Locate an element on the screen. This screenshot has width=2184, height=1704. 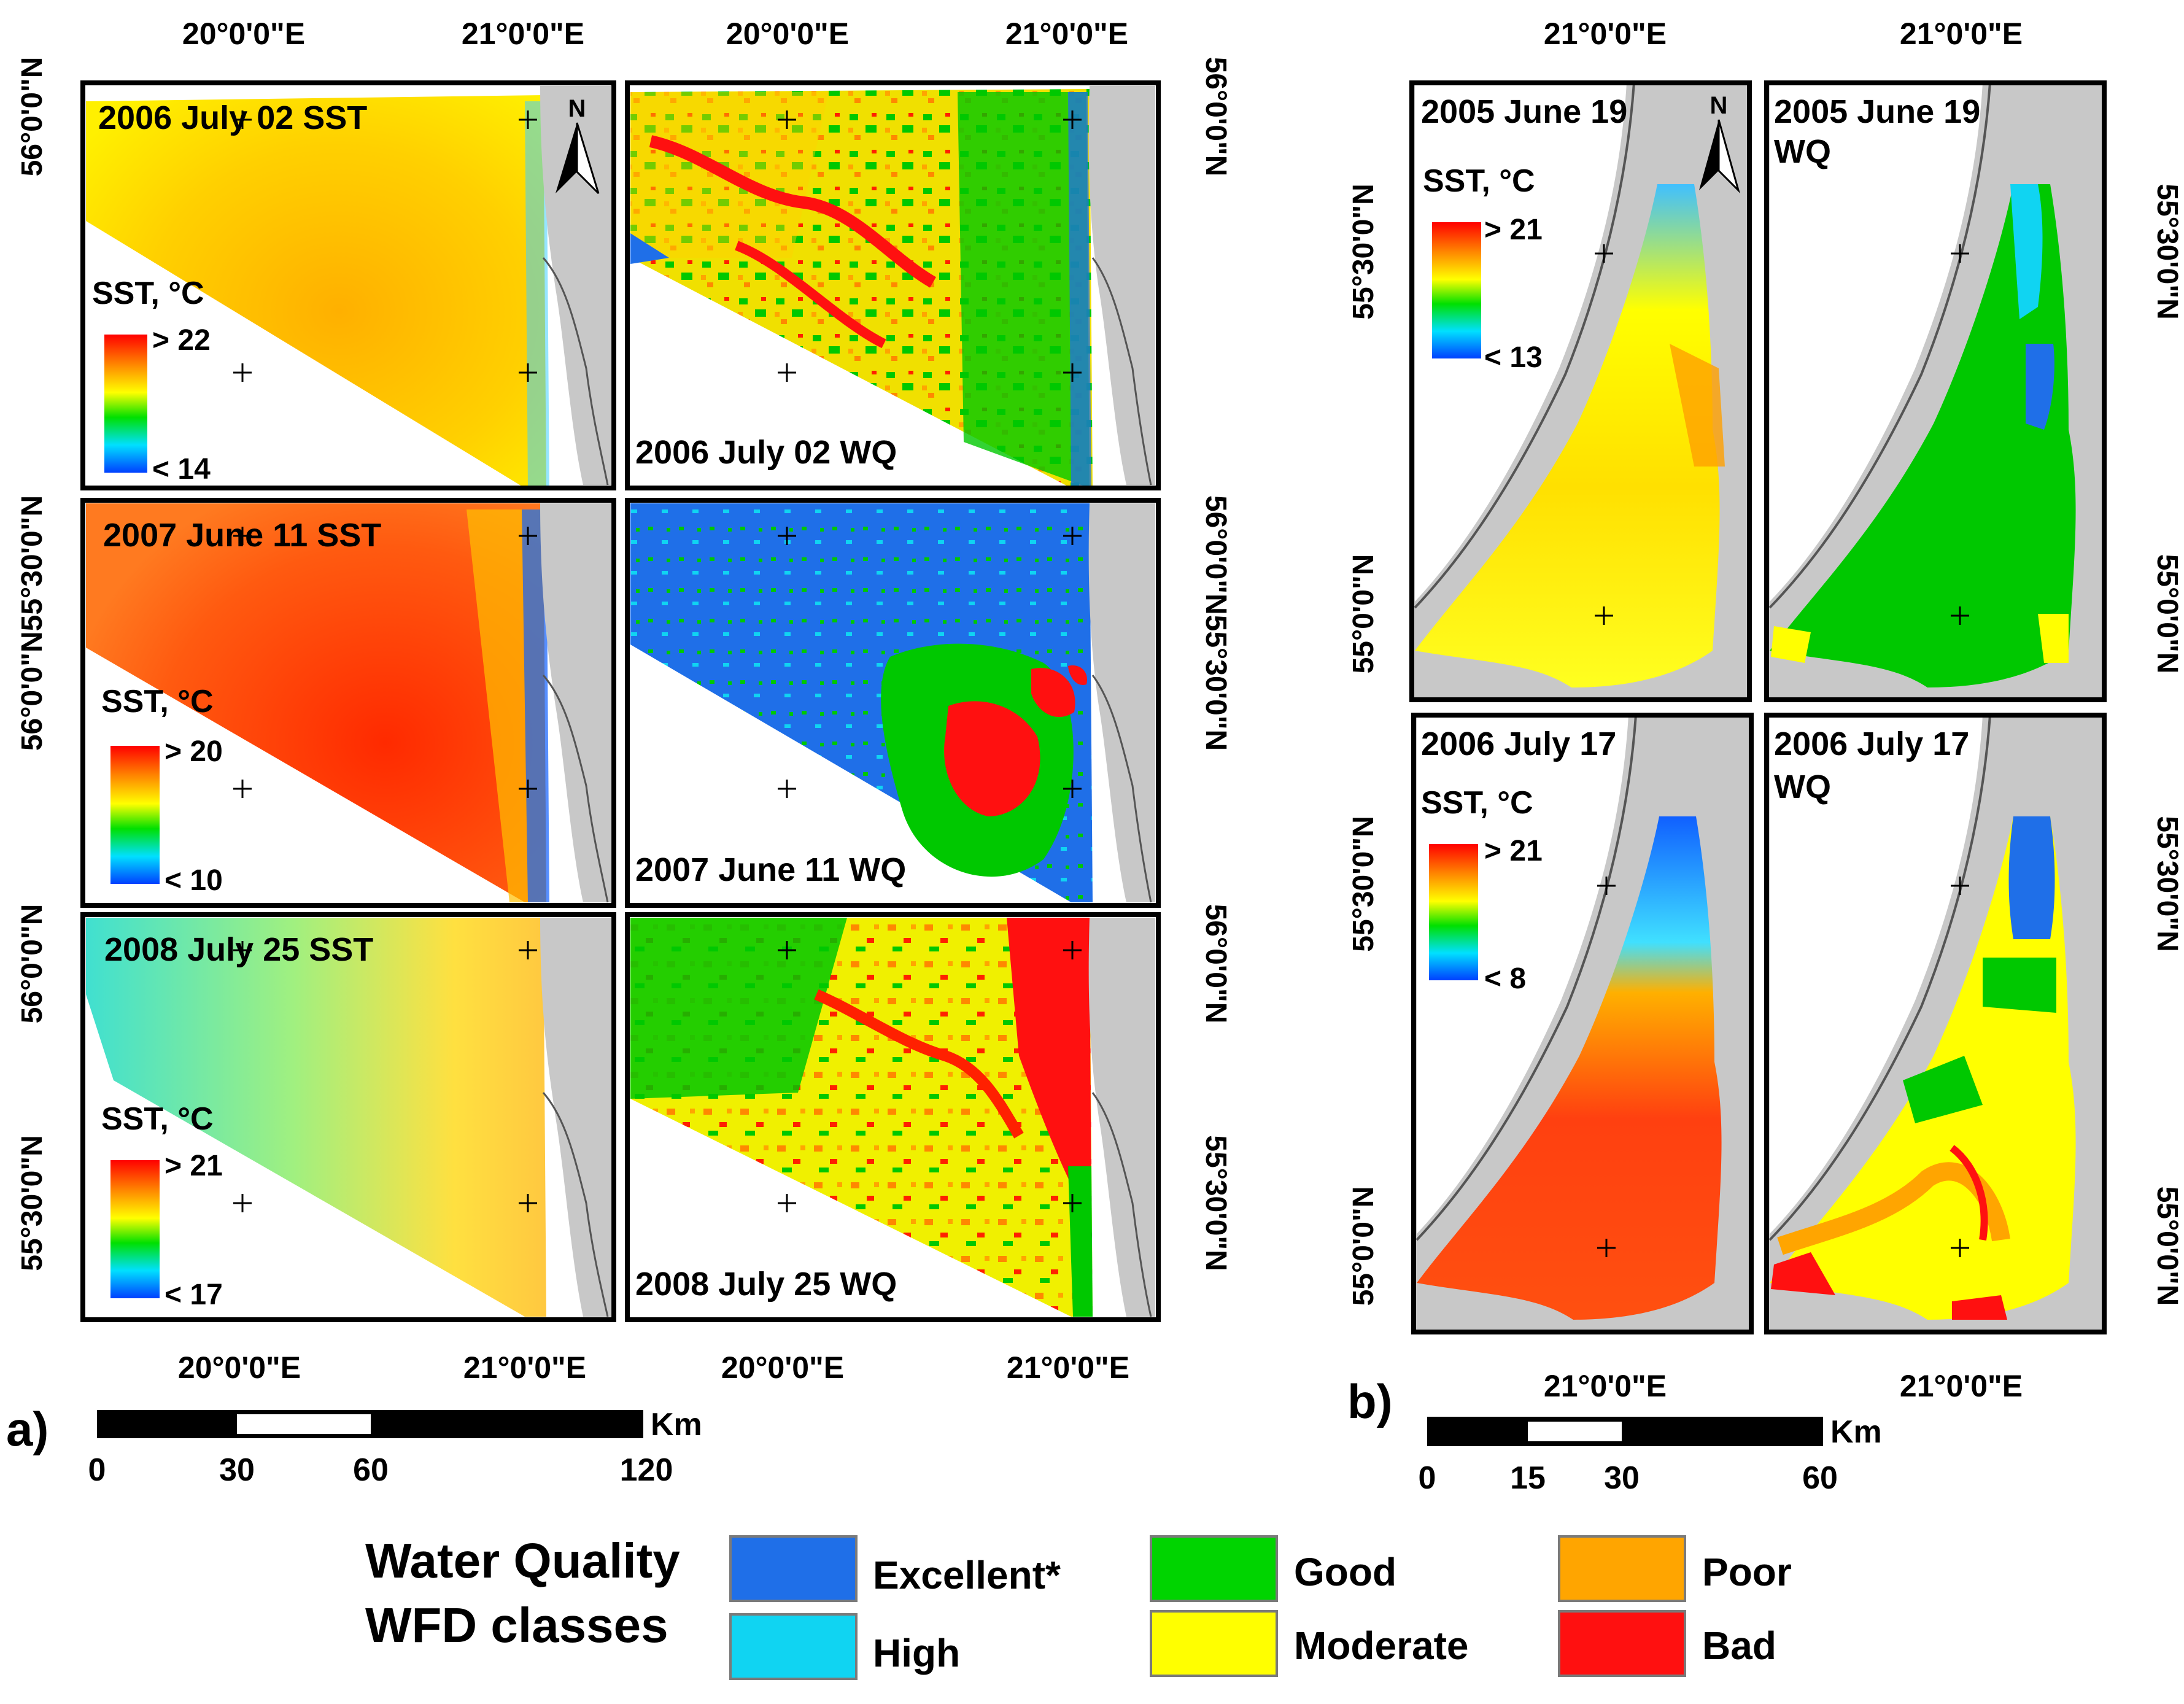
sst-legend-max: > 20 is located at coordinates (194, 751).